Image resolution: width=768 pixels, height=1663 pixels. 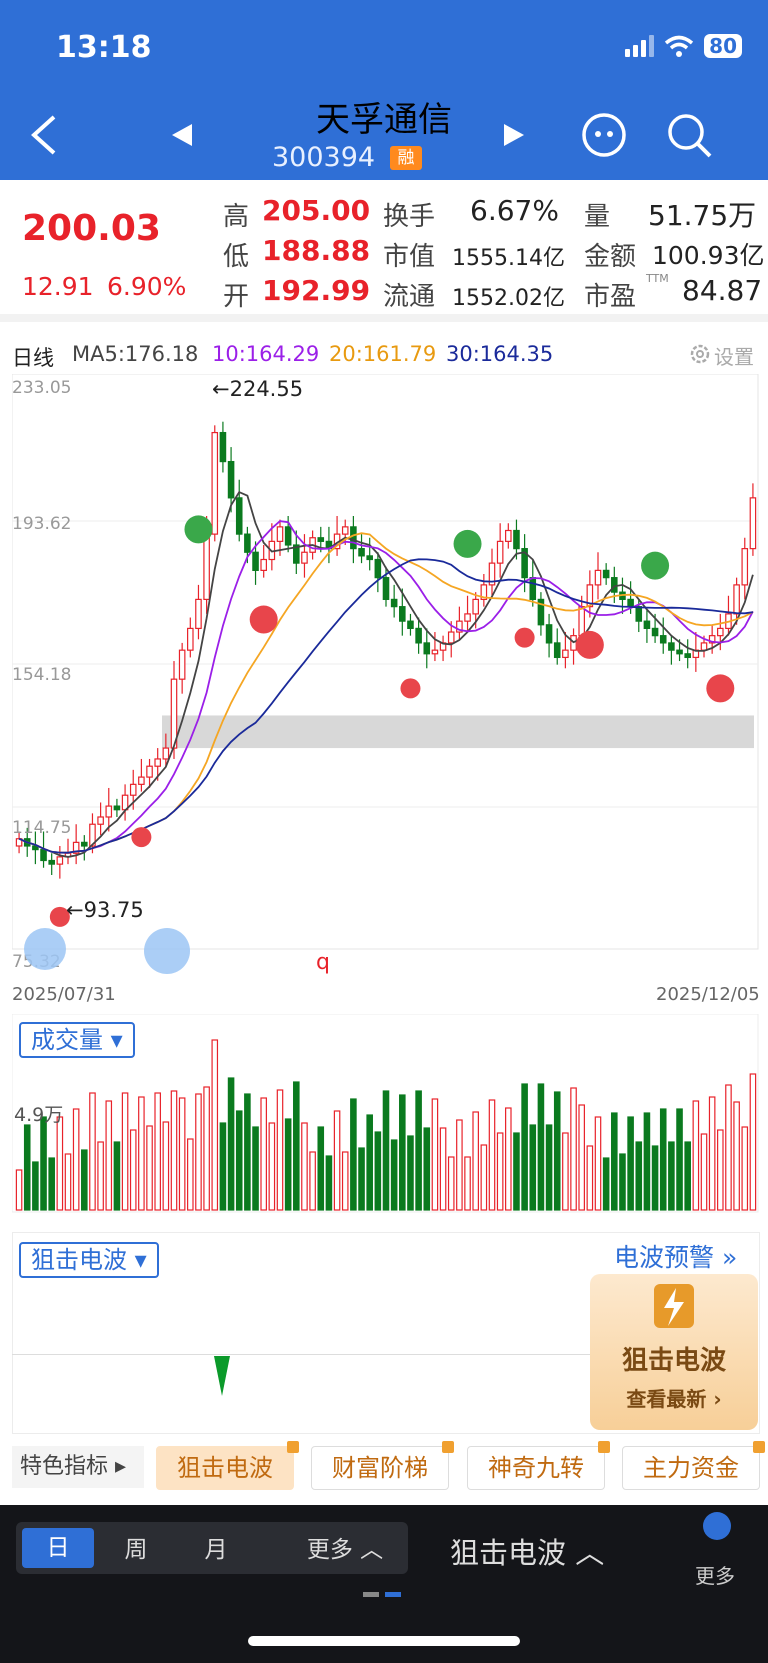 What do you see at coordinates (409, 217) in the screenshot?
I see `turnover-label: 换手` at bounding box center [409, 217].